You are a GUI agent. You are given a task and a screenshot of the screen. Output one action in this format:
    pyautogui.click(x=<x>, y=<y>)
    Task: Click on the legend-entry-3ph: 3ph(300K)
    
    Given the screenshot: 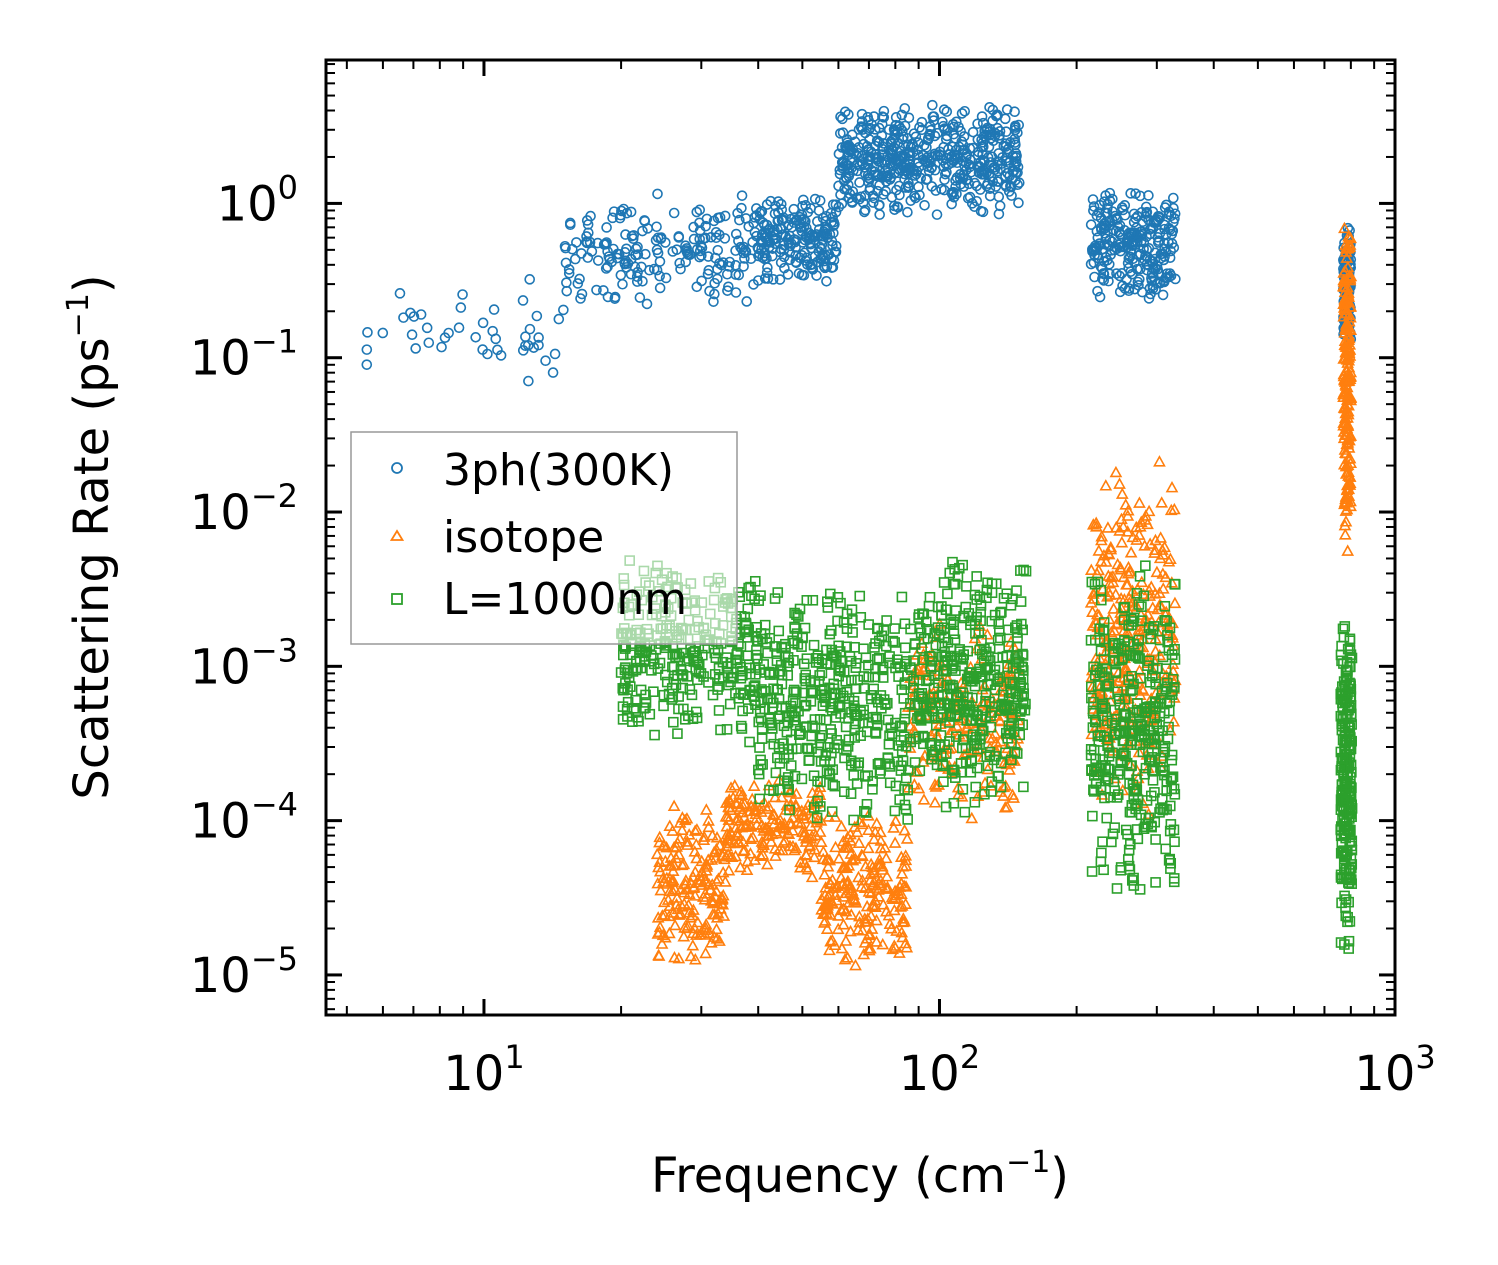 What is the action you would take?
    pyautogui.click(x=532, y=470)
    